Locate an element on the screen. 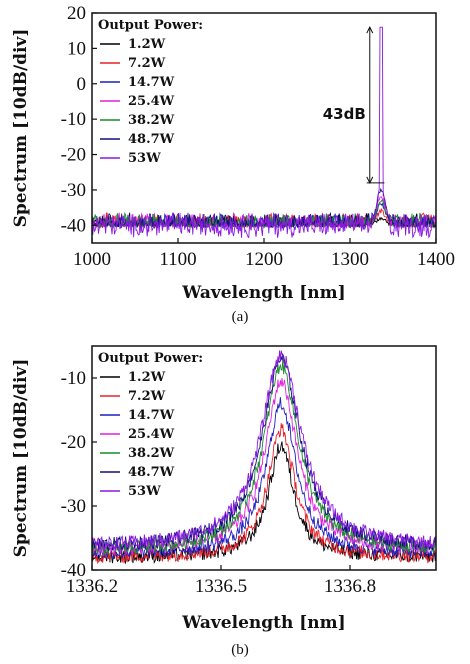 The width and height of the screenshot is (470, 664). annotation-arrowhead-top is located at coordinates (370, 30).